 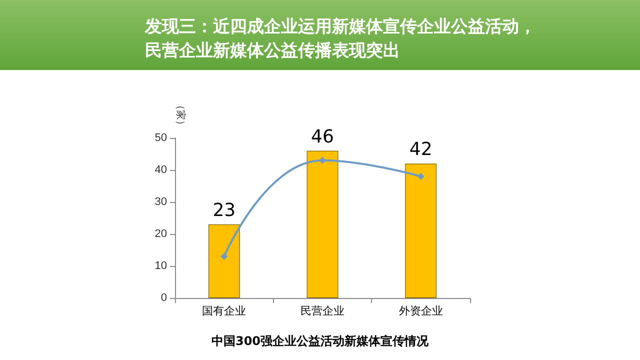 What do you see at coordinates (160, 234) in the screenshot?
I see `y-tick-label: 20` at bounding box center [160, 234].